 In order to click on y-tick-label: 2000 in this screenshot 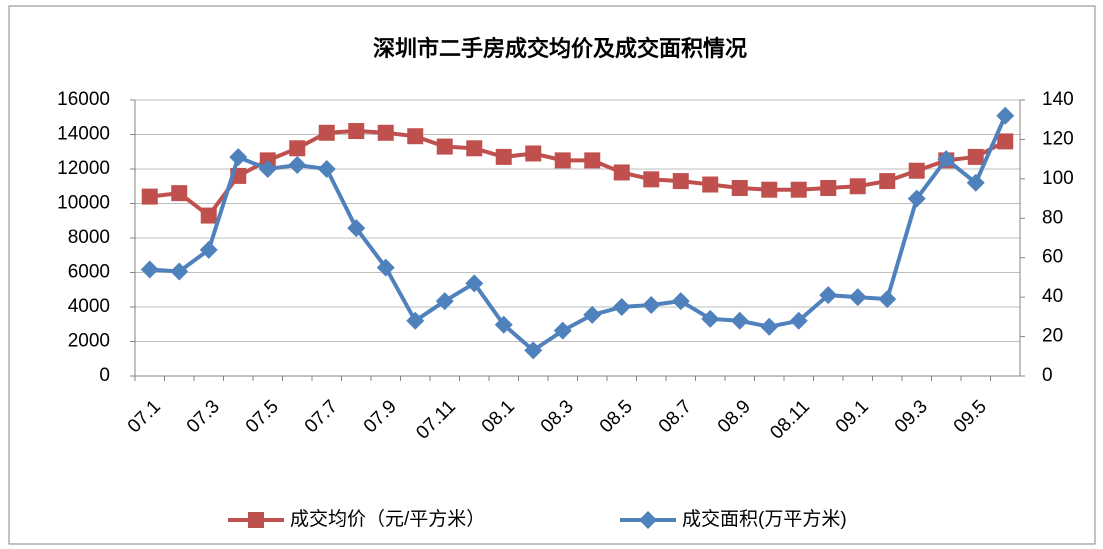, I will do `click(89, 341)`.